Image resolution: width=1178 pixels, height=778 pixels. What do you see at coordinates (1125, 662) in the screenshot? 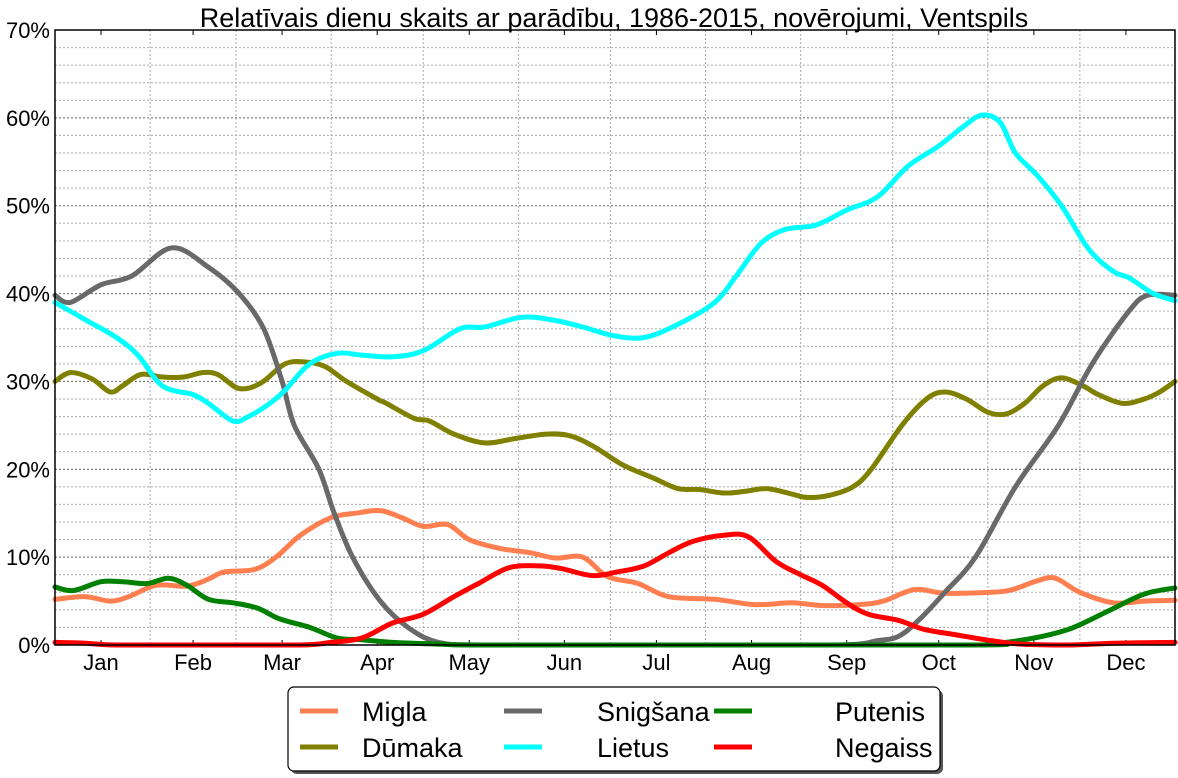
I see `x-tick-label: Dec` at bounding box center [1125, 662].